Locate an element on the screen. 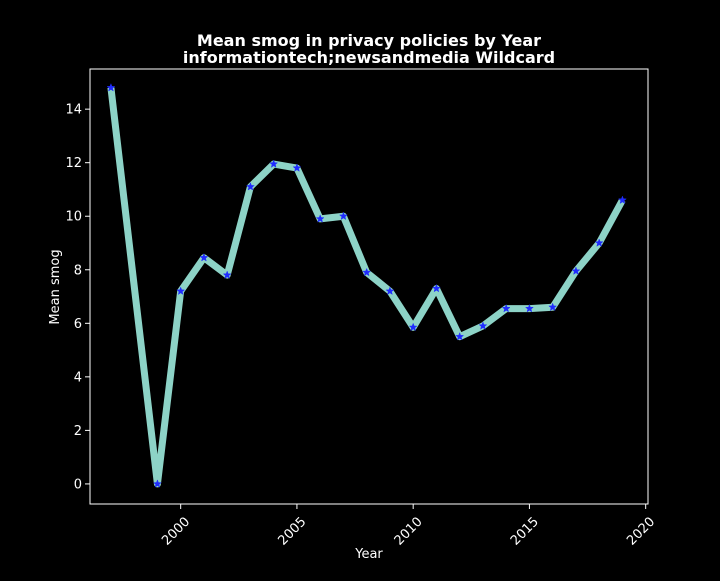  x-axis-ticks: 2000 2005 2010 2015 2020 is located at coordinates (408, 526).